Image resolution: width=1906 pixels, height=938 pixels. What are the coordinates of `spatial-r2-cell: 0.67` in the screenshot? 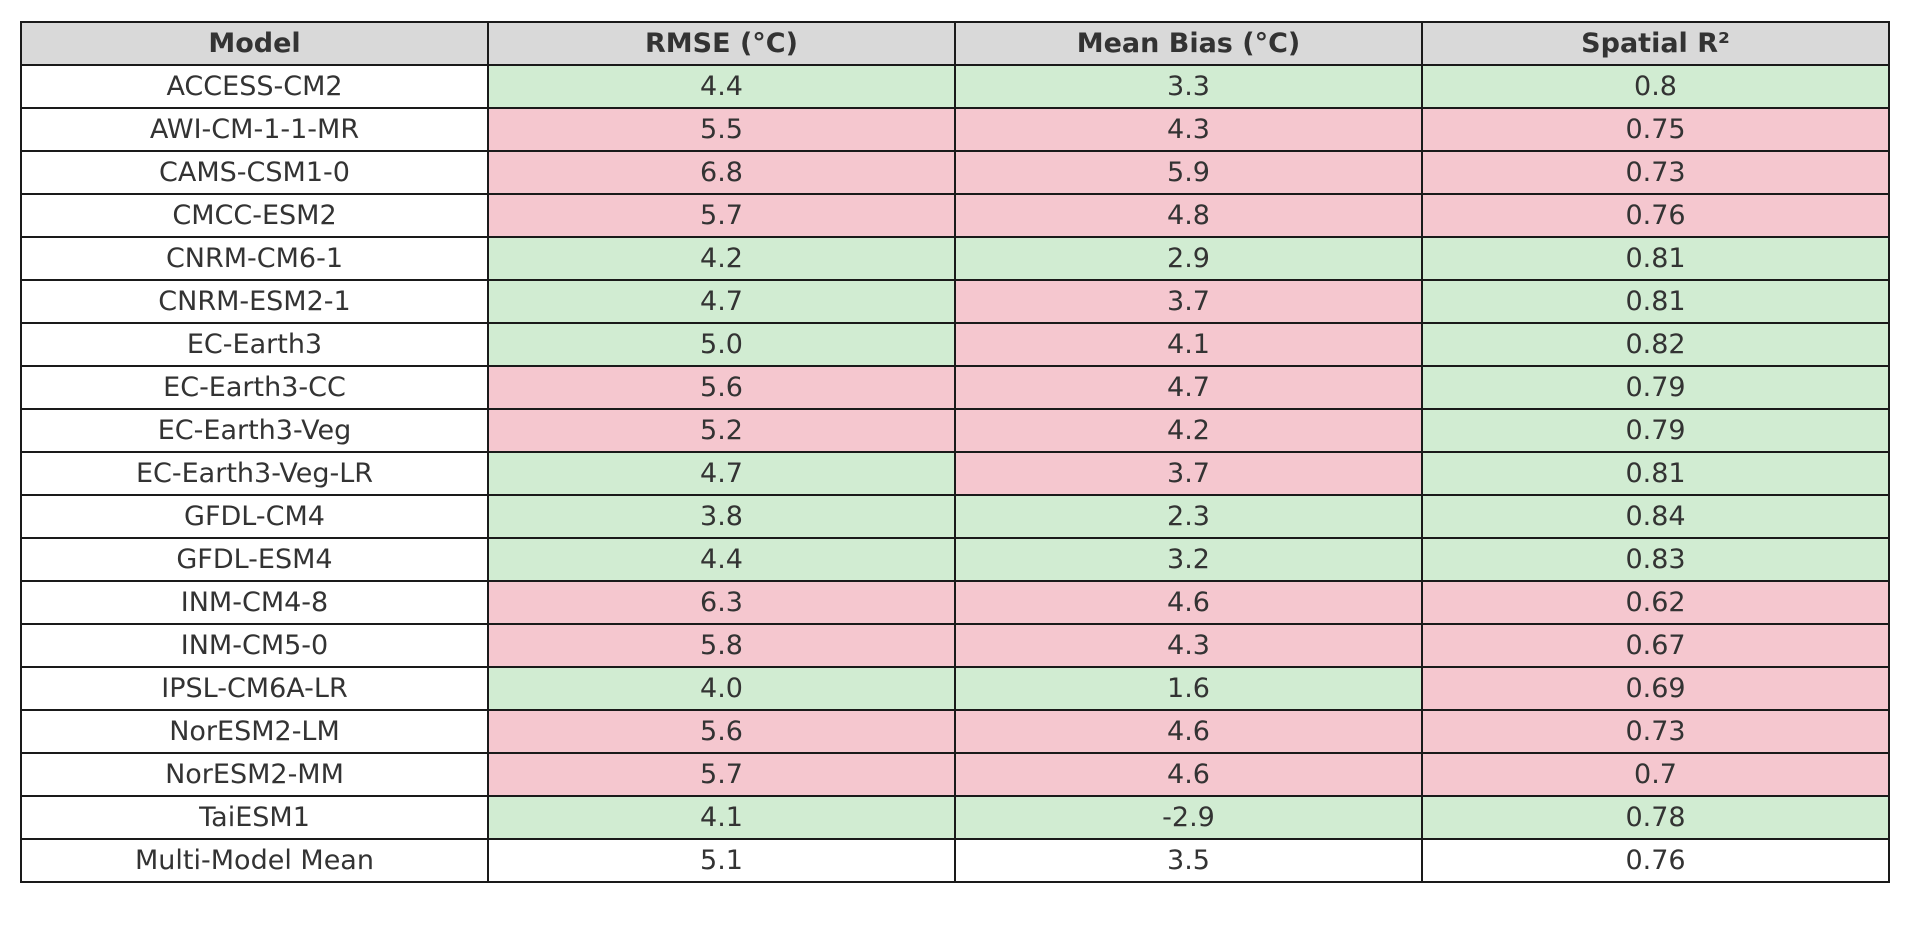 It's located at (1655, 645).